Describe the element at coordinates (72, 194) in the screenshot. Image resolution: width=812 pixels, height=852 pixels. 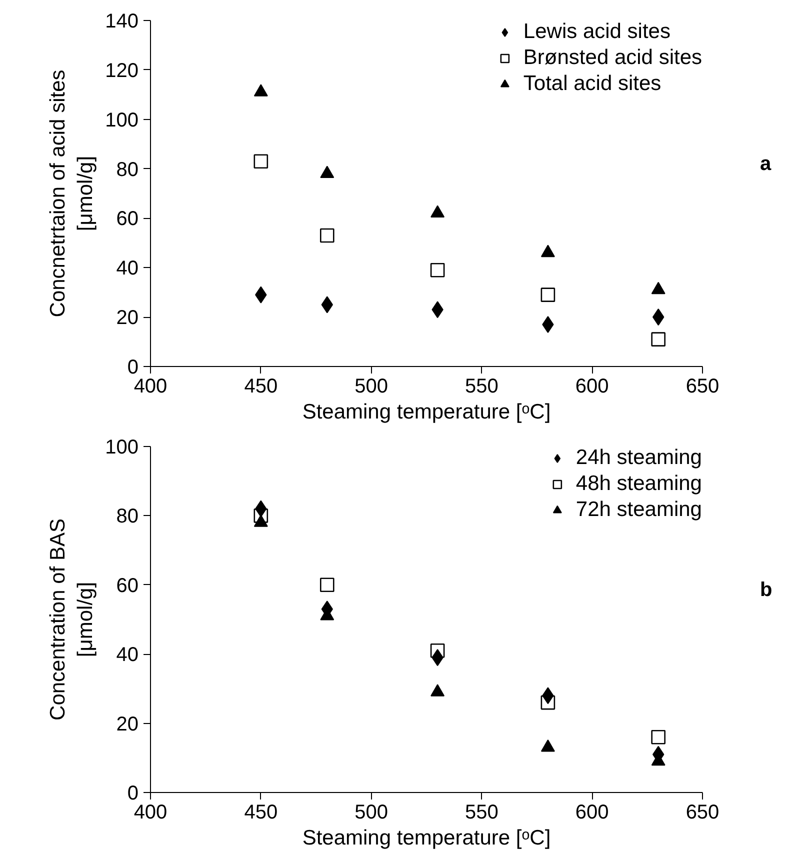
I see `y-axis-title: Concnetrtaion of acid sites [μmol/g]` at that location.